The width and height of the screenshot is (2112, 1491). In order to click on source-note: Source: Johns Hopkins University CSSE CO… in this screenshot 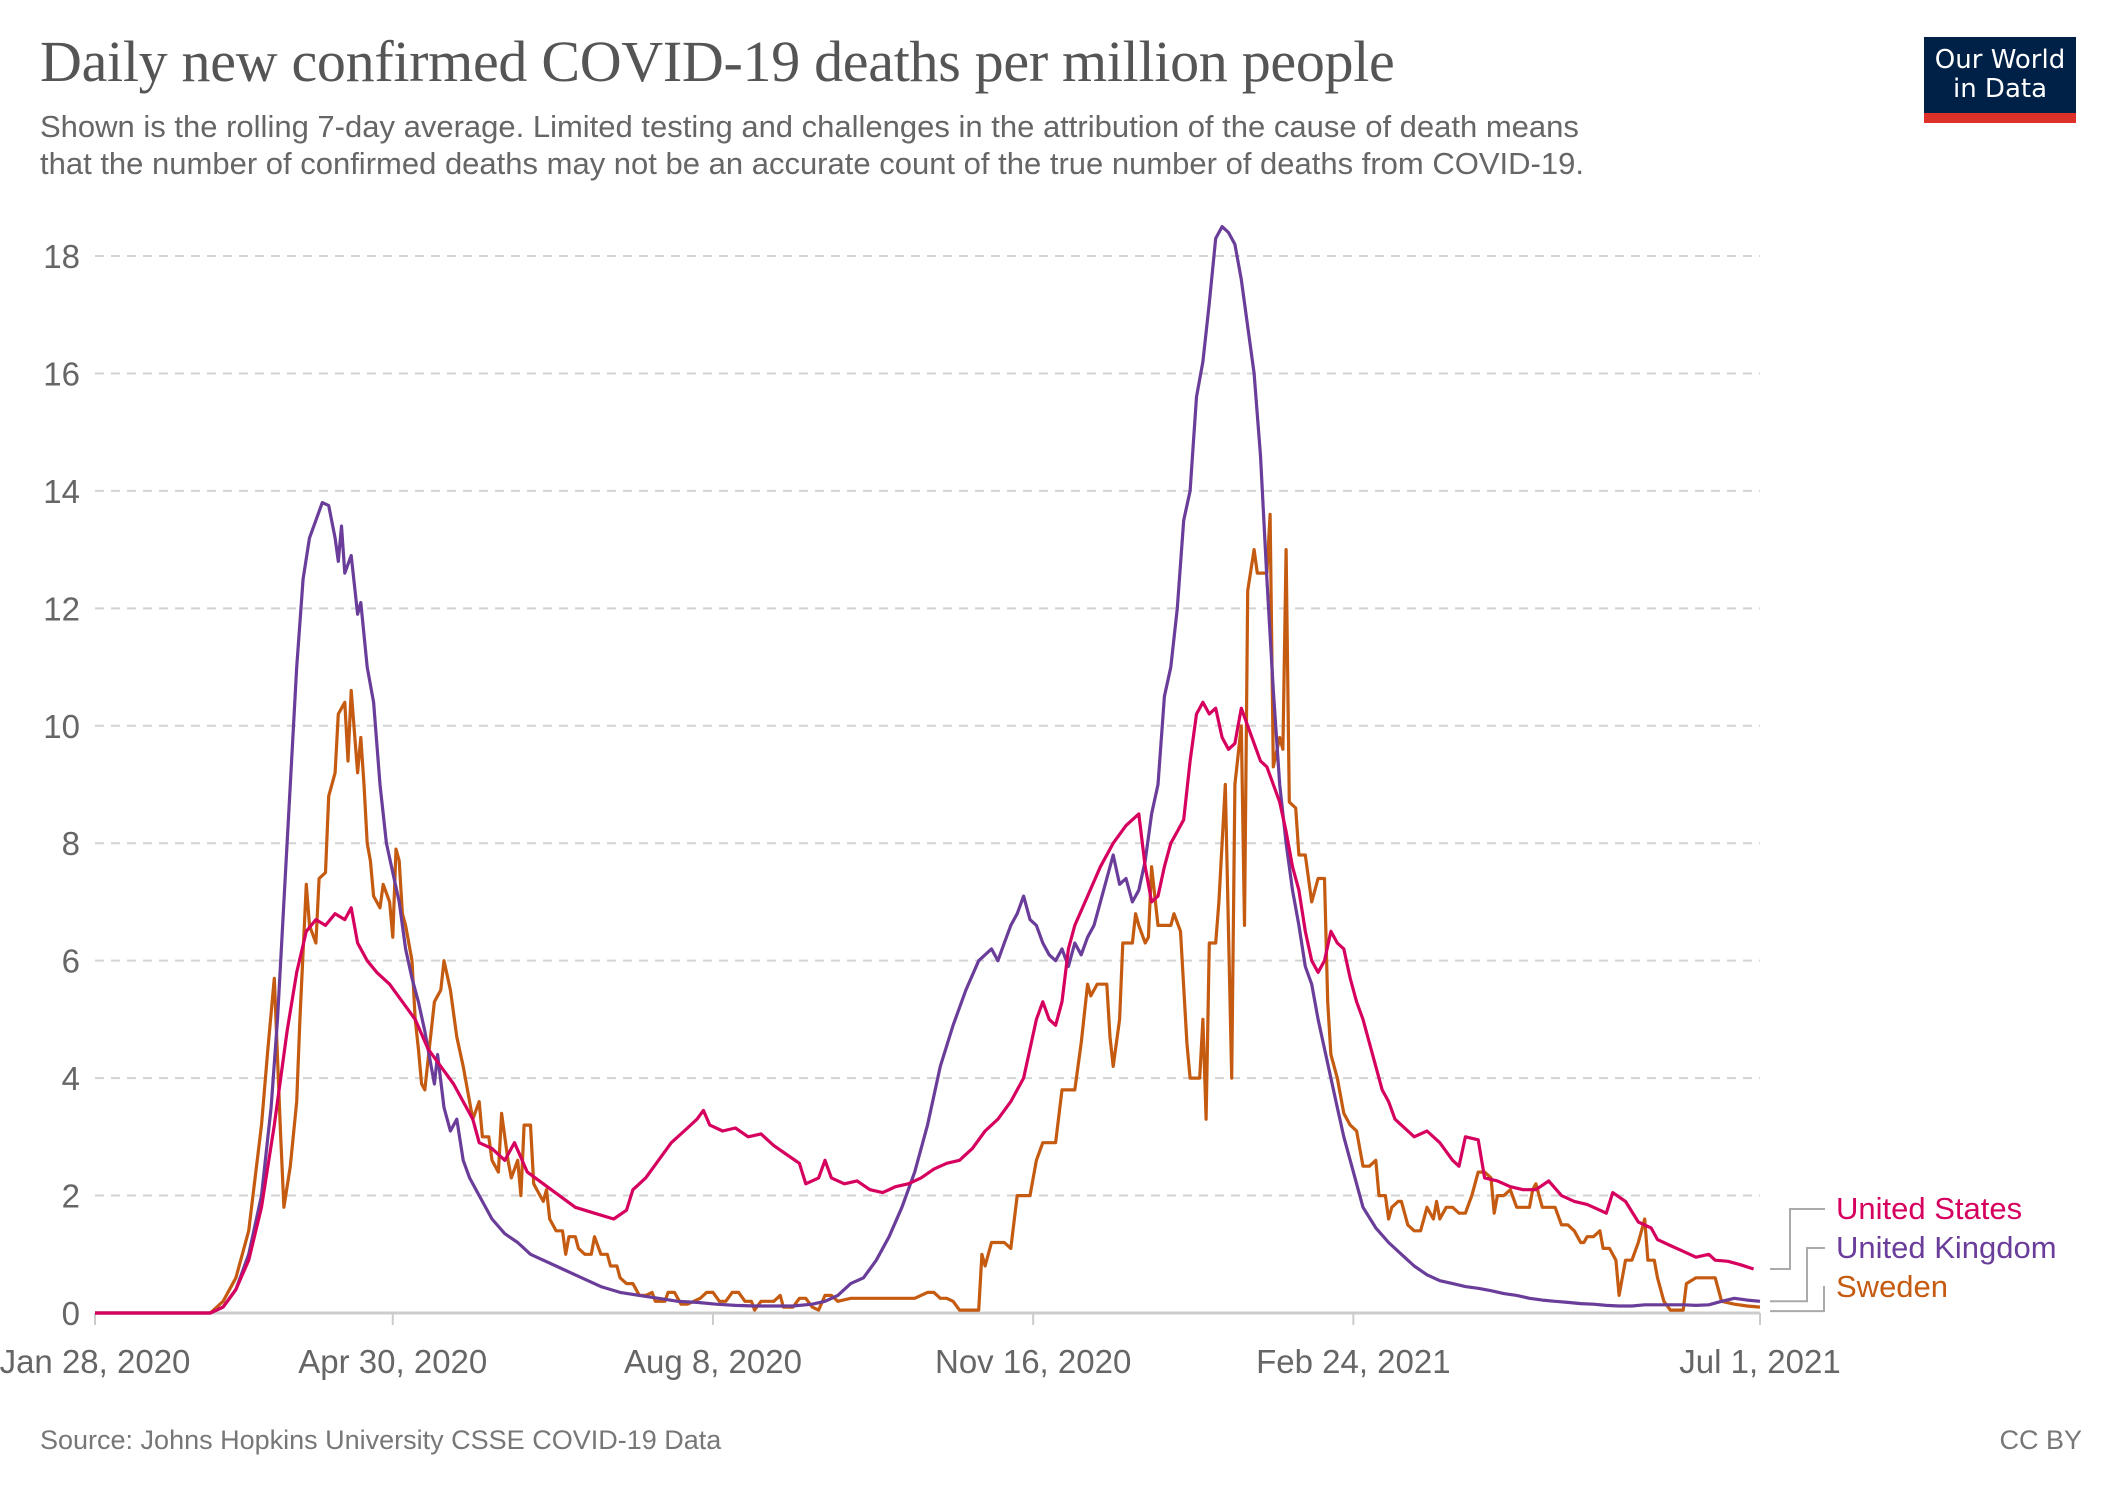, I will do `click(381, 1440)`.